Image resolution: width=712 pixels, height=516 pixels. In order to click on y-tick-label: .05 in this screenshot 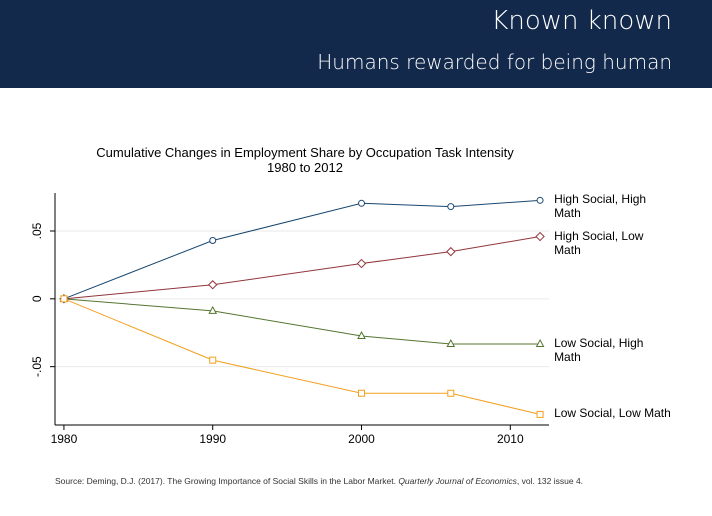, I will do `click(37, 230)`.